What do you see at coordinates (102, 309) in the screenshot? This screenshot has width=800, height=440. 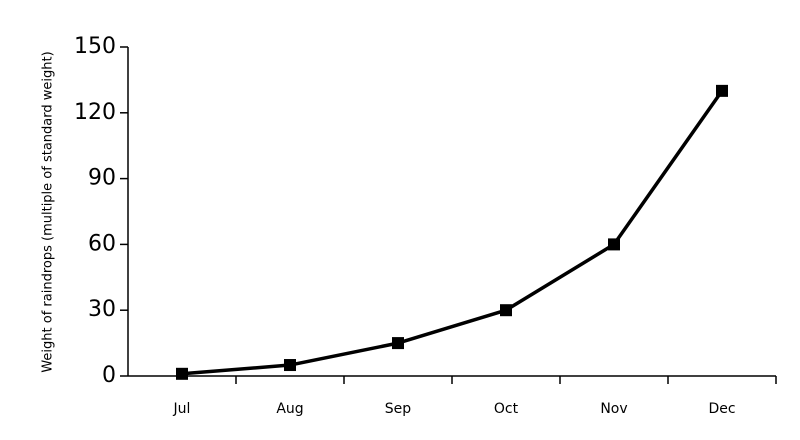 I see `y-tick-label: 30` at bounding box center [102, 309].